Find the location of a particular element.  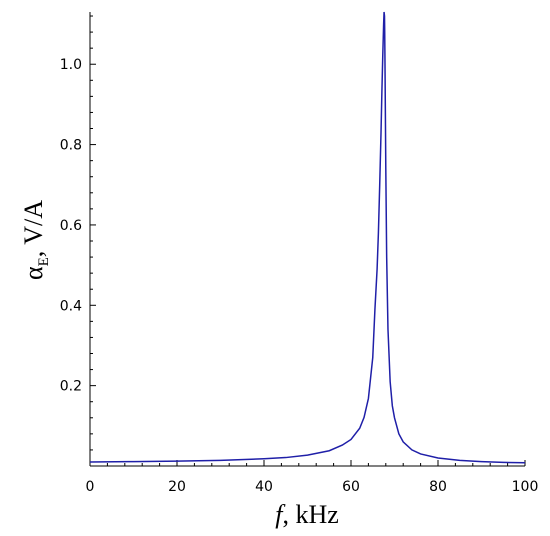

y-tick-label: 1.0 is located at coordinates (71, 65).